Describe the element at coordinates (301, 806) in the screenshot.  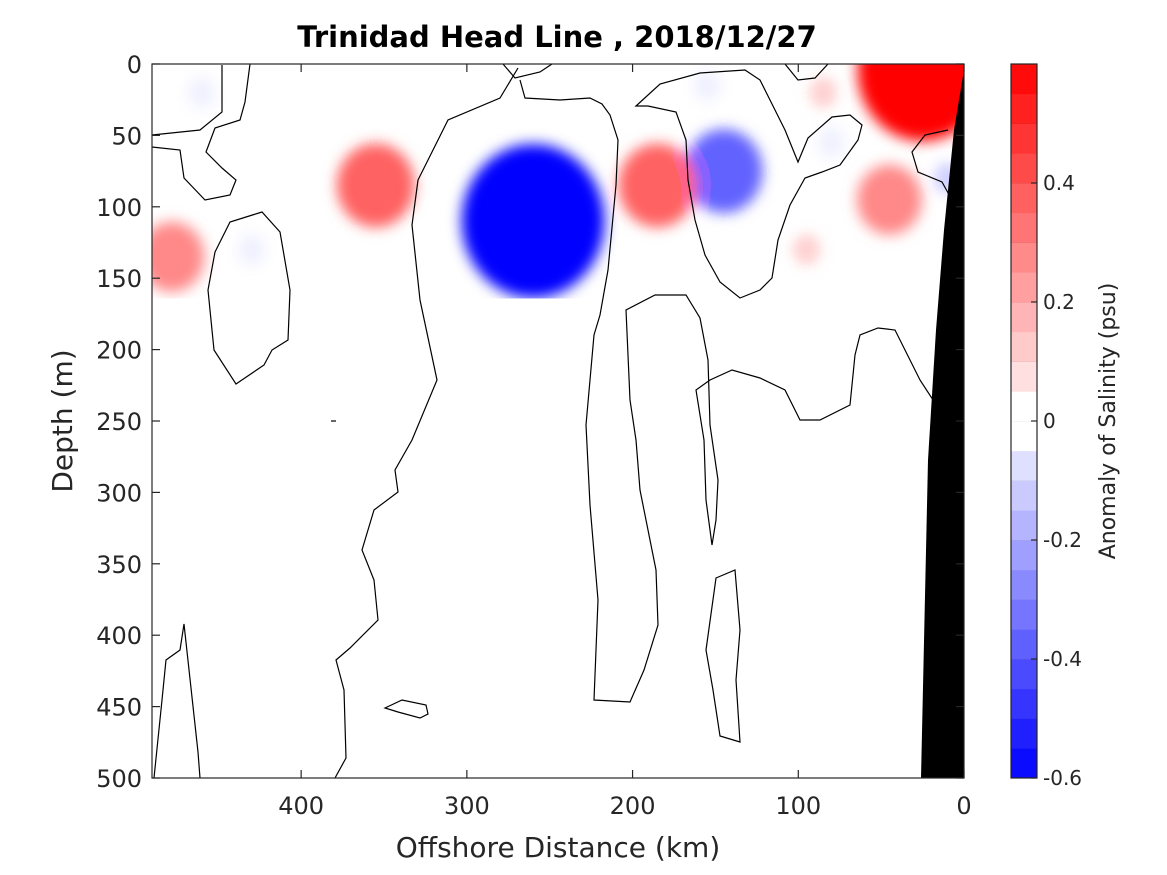
I see `x-tick-label: 400` at that location.